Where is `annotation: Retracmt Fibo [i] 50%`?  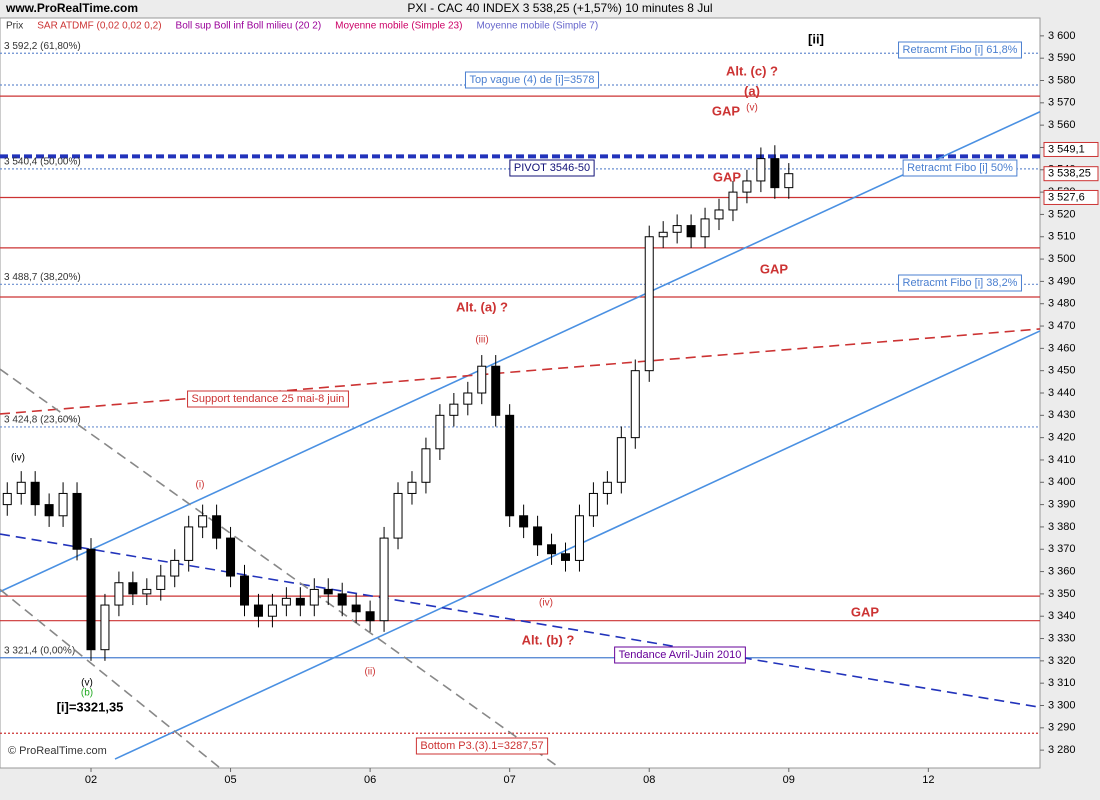
annotation: Retracmt Fibo [i] 50% is located at coordinates (960, 168).